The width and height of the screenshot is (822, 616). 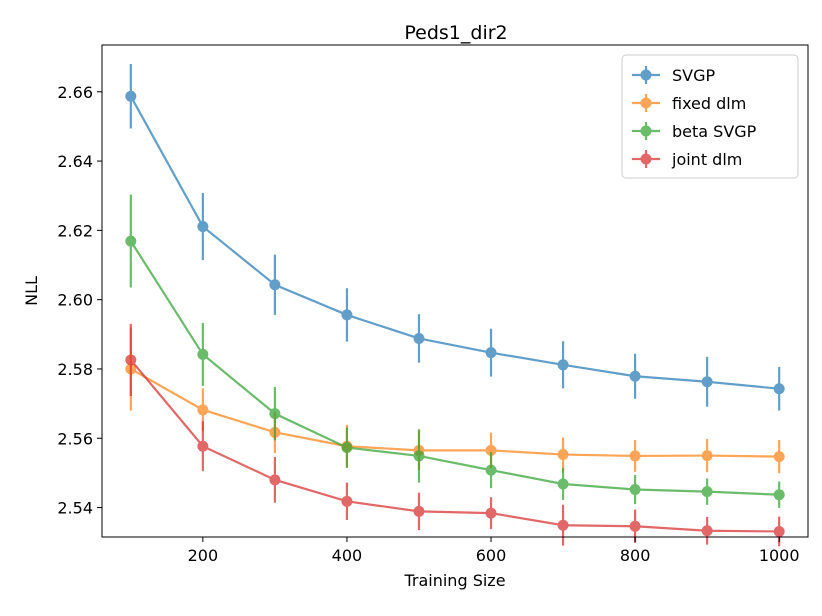 What do you see at coordinates (779, 555) in the screenshot?
I see `x-tick-label: 1000` at bounding box center [779, 555].